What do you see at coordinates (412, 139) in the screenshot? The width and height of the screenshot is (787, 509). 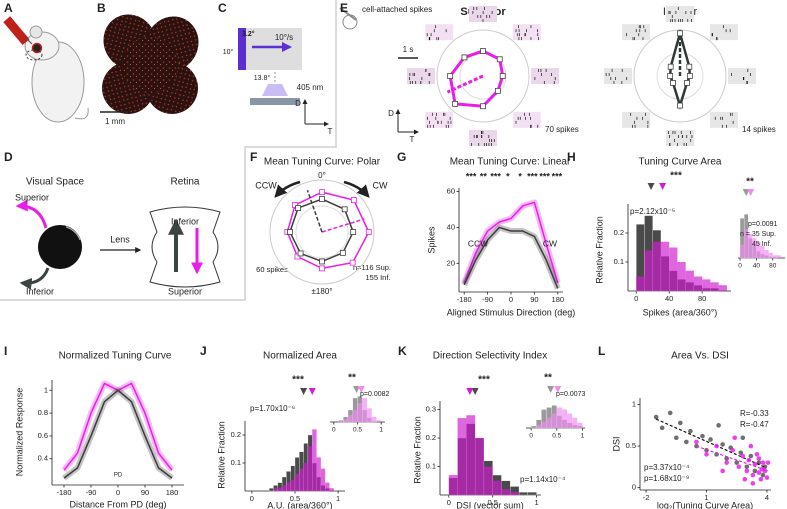 I see `axis-label: T` at bounding box center [412, 139].